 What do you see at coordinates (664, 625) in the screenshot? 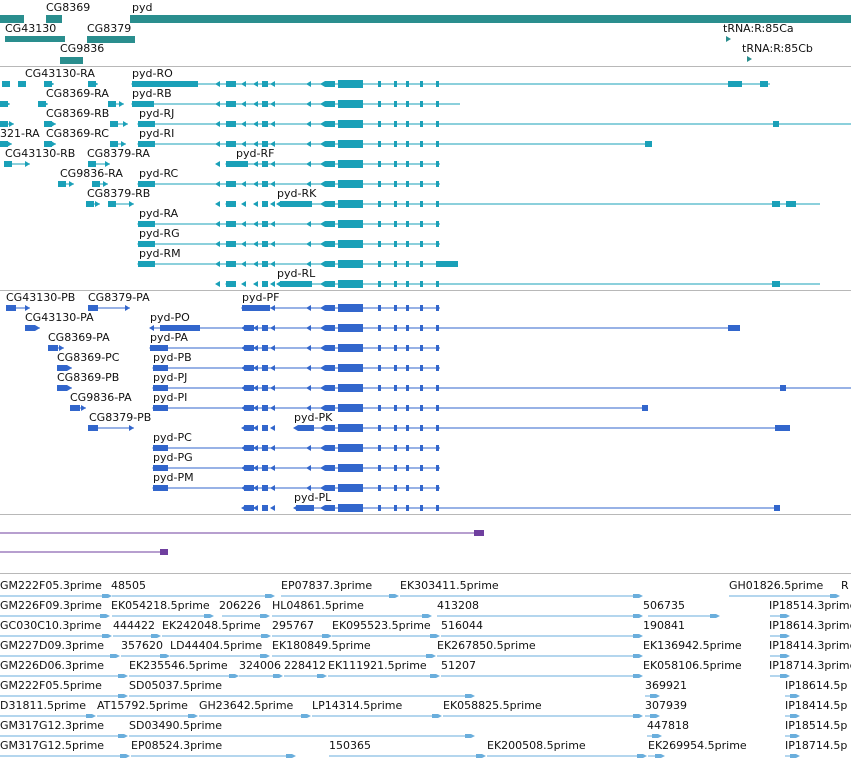
I see `est-label: 190841` at bounding box center [664, 625].